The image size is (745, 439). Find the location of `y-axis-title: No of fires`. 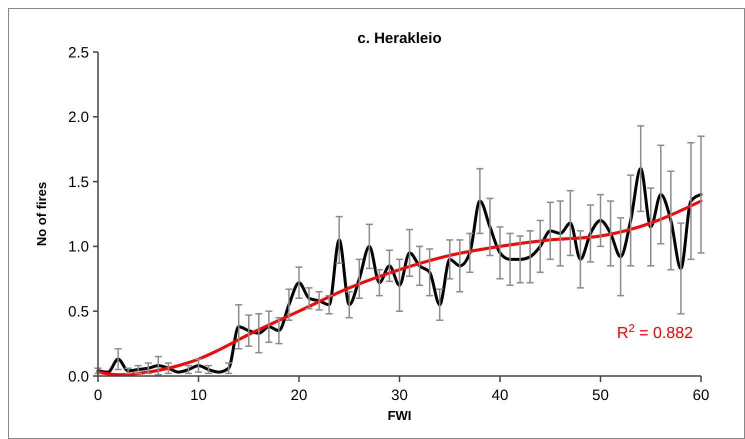

y-axis-title: No of fires is located at coordinates (41, 214).